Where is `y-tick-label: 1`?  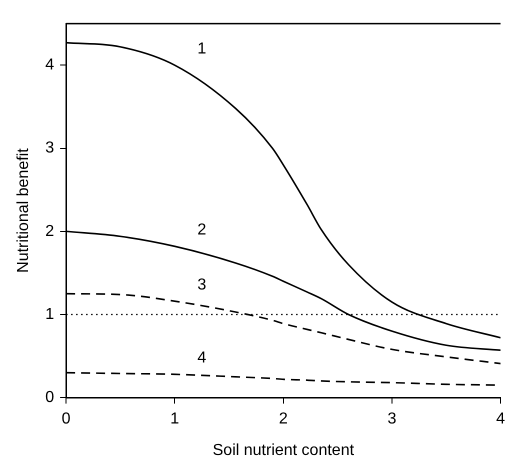
y-tick-label: 1 is located at coordinates (49, 314).